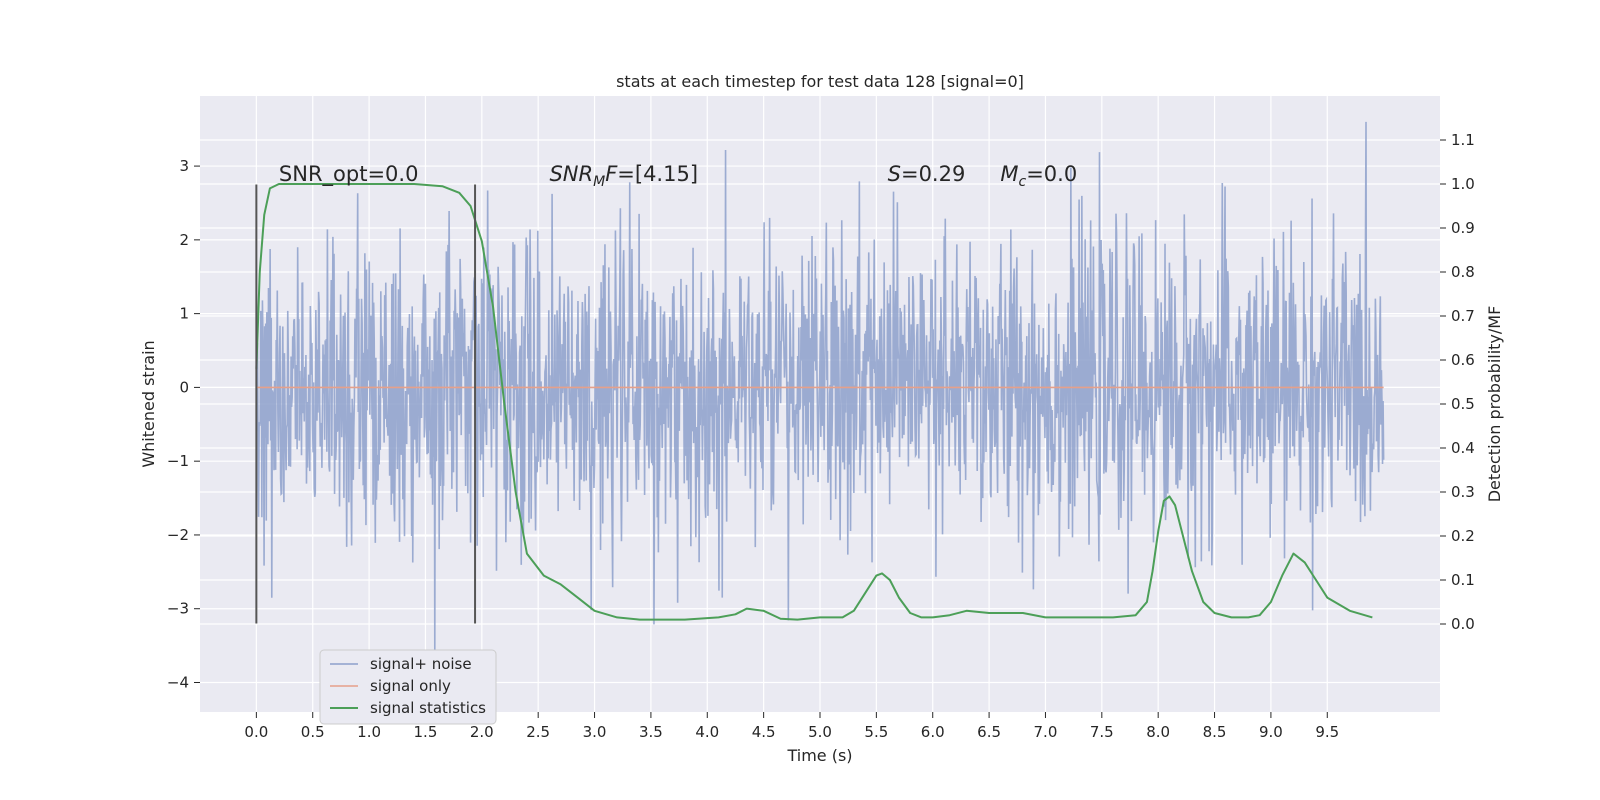 The image size is (1600, 800). What do you see at coordinates (184, 240) in the screenshot?
I see `y-tick-label-6: 2` at bounding box center [184, 240].